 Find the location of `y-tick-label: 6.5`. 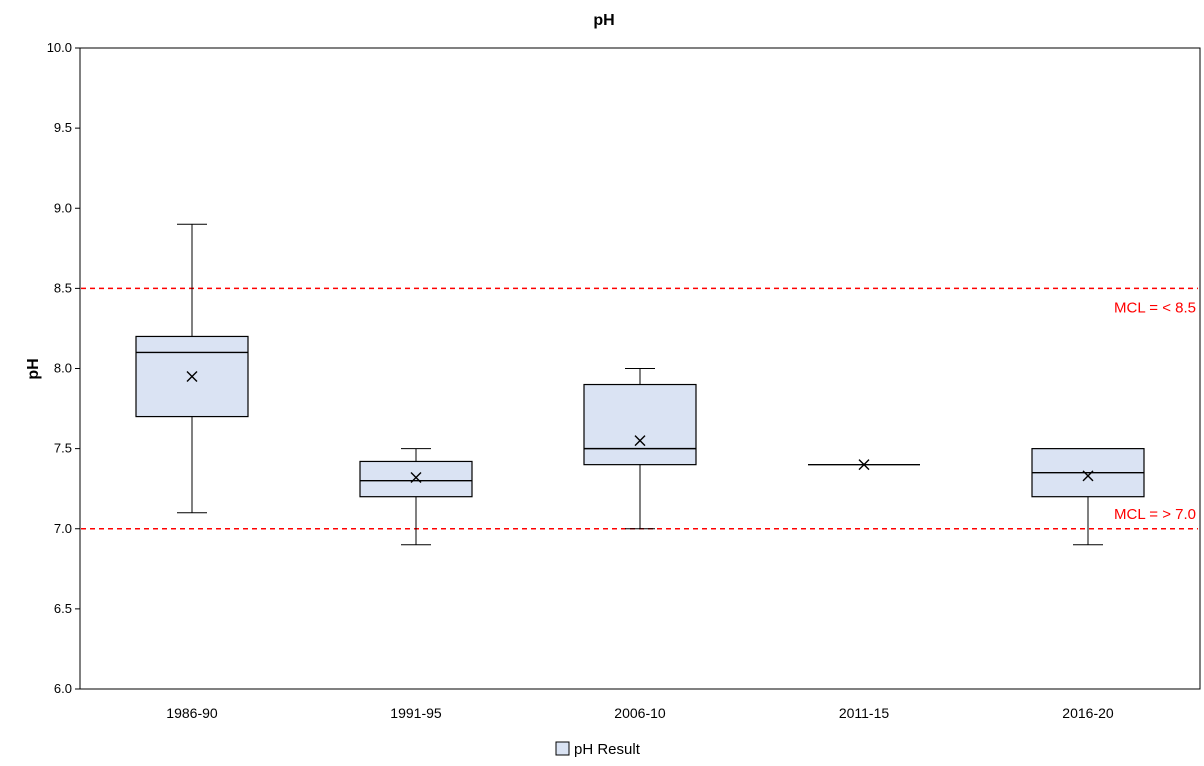

y-tick-label: 6.5 is located at coordinates (63, 608).